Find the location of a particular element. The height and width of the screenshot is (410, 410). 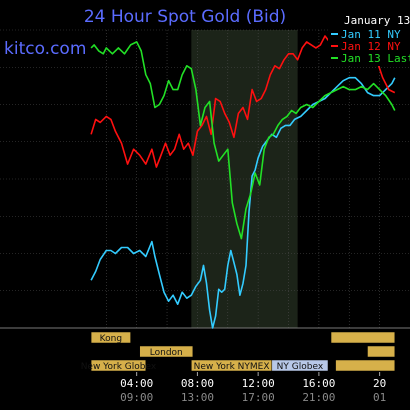

site-watermark: kitco.com is located at coordinates (45, 49).